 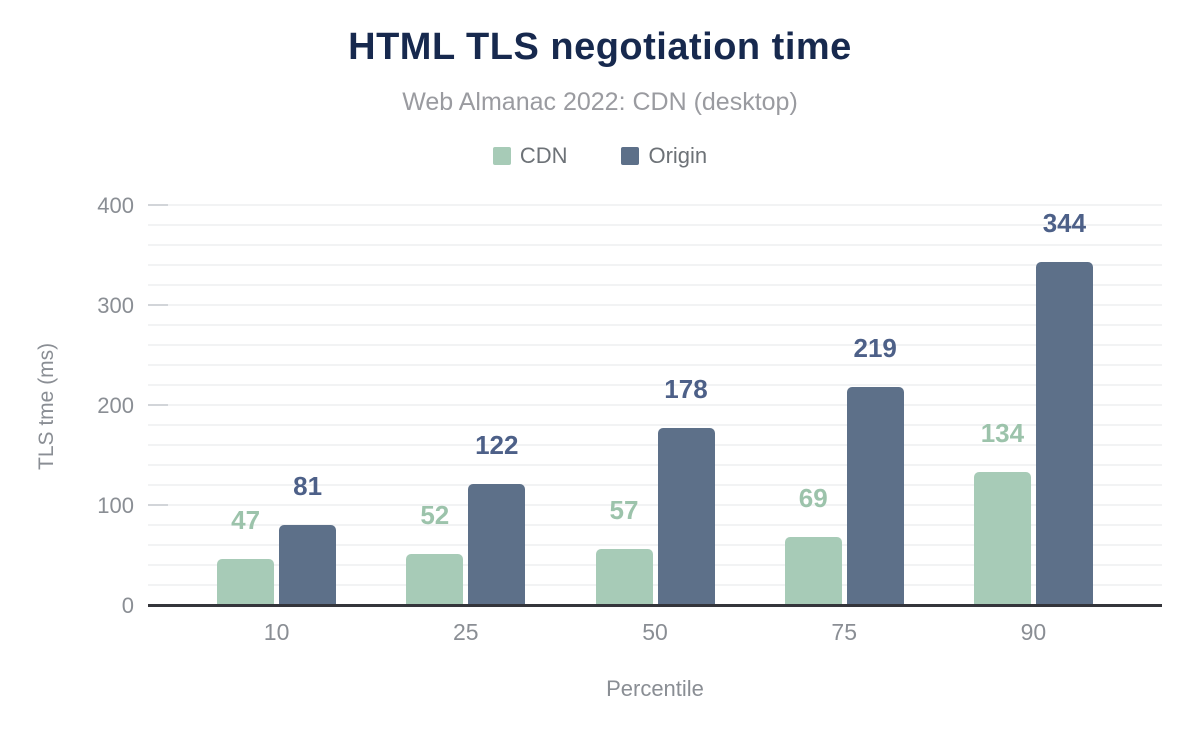 I want to click on bar-value-label-cdn-p90: 134, so click(x=1002, y=433).